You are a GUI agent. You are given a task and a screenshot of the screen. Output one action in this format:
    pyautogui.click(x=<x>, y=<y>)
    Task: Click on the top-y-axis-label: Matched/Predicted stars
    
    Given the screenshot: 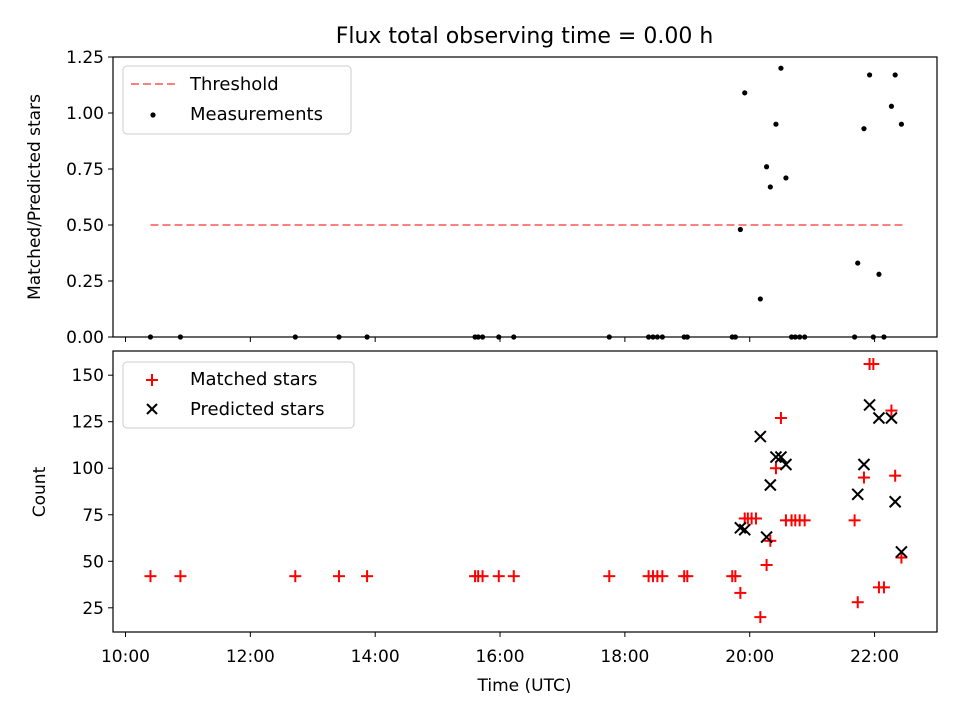 What is the action you would take?
    pyautogui.click(x=35, y=197)
    